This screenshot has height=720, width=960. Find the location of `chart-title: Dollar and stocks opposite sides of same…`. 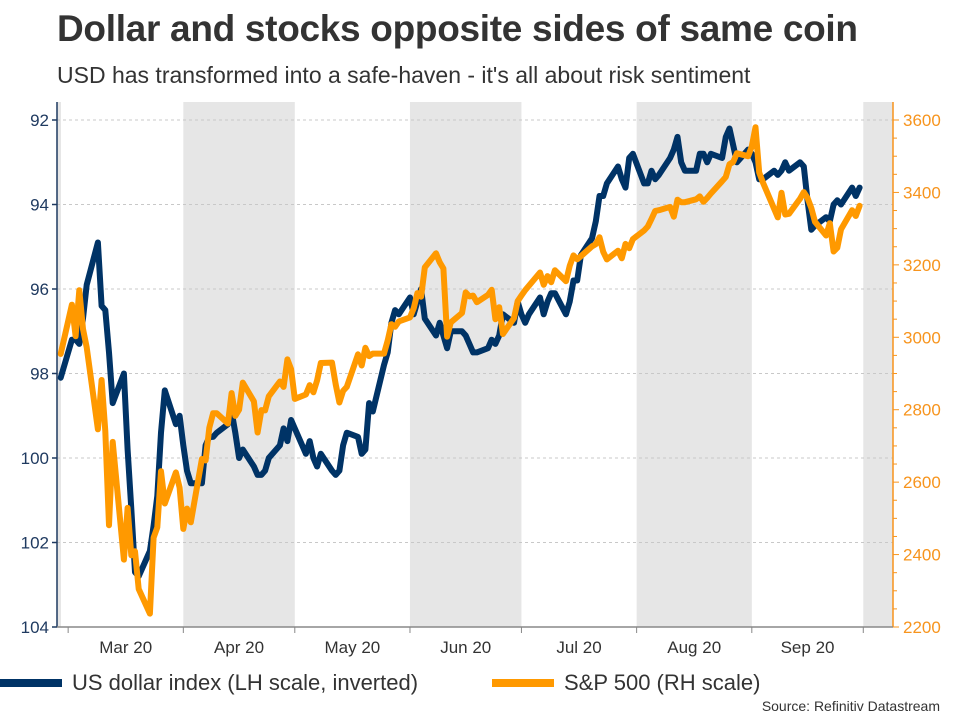

chart-title: Dollar and stocks opposite sides of same… is located at coordinates (457, 28).